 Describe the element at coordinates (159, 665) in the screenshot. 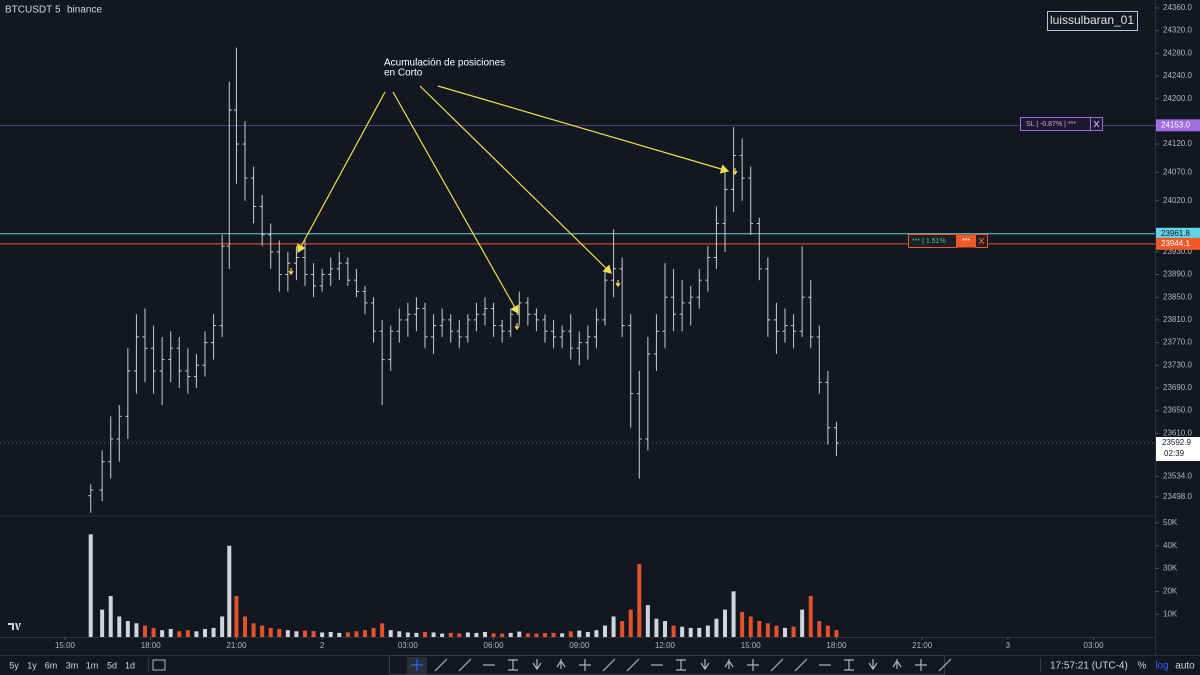

I see `compare-button` at that location.